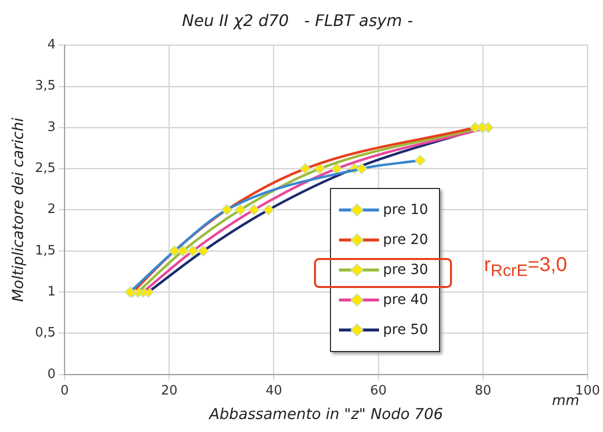  What do you see at coordinates (51, 45) in the screenshot?
I see `y-tick-label: 4` at bounding box center [51, 45].